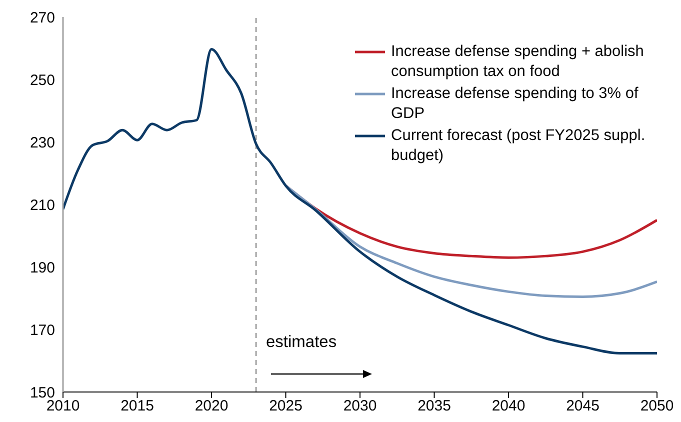 The image size is (681, 422). What do you see at coordinates (42, 17) in the screenshot?
I see `y-tick-label: 270` at bounding box center [42, 17].